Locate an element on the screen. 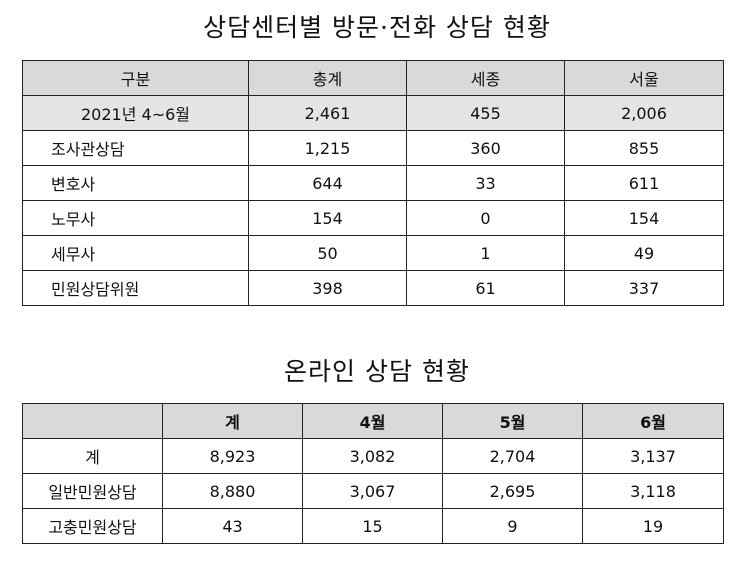 Image resolution: width=754 pixels, height=573 pixels. cell-sejong: 360 is located at coordinates (485, 148).